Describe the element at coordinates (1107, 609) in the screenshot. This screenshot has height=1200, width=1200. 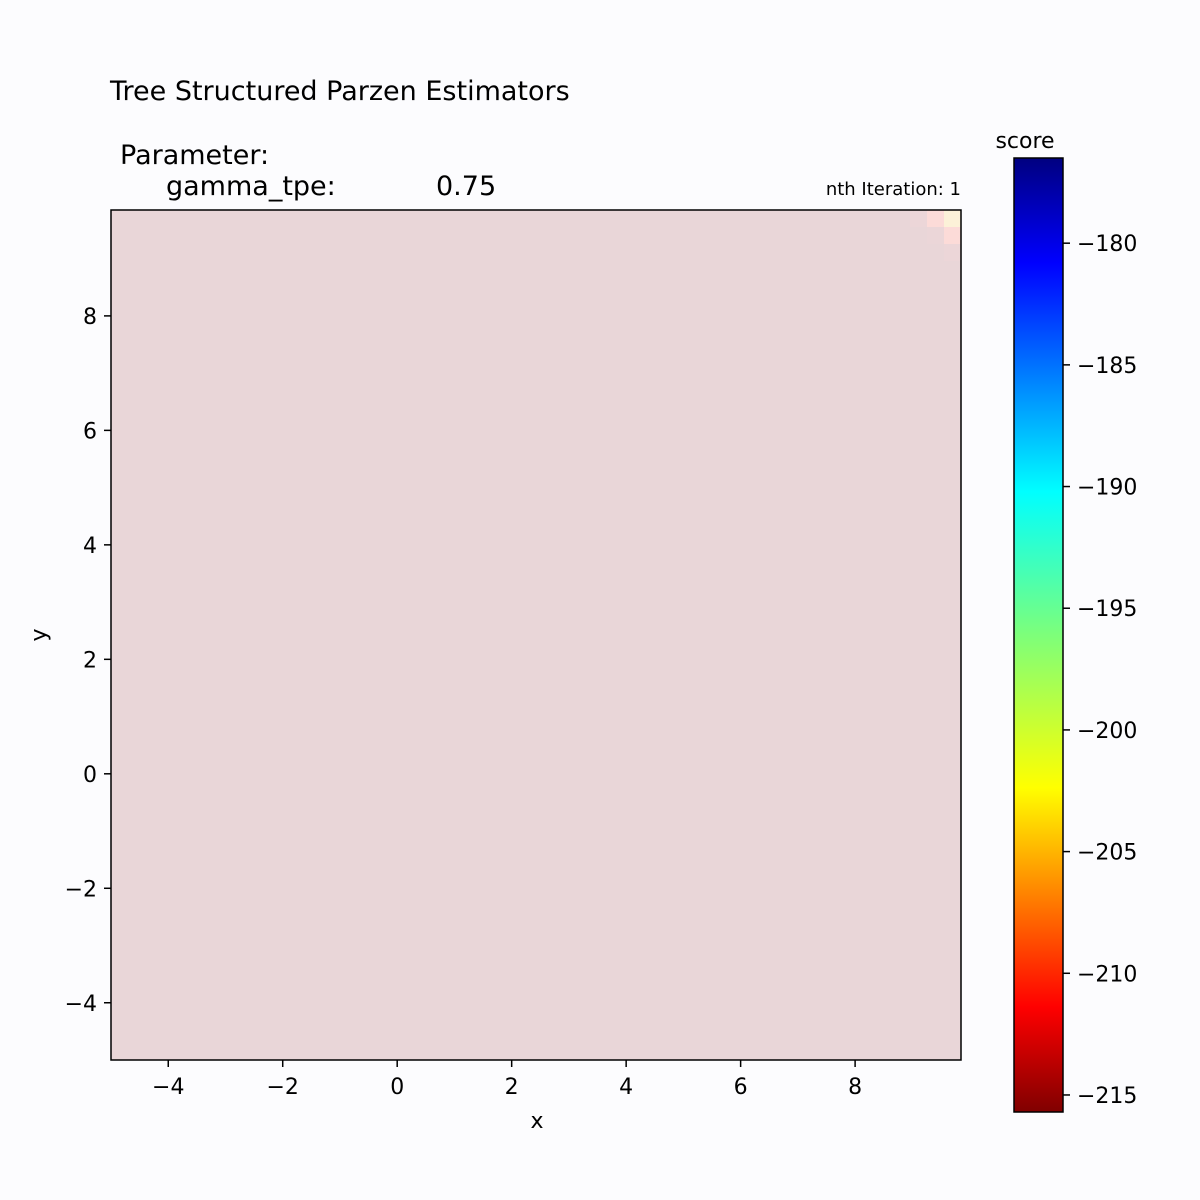
I see `colorbar-tick-label: −195` at that location.